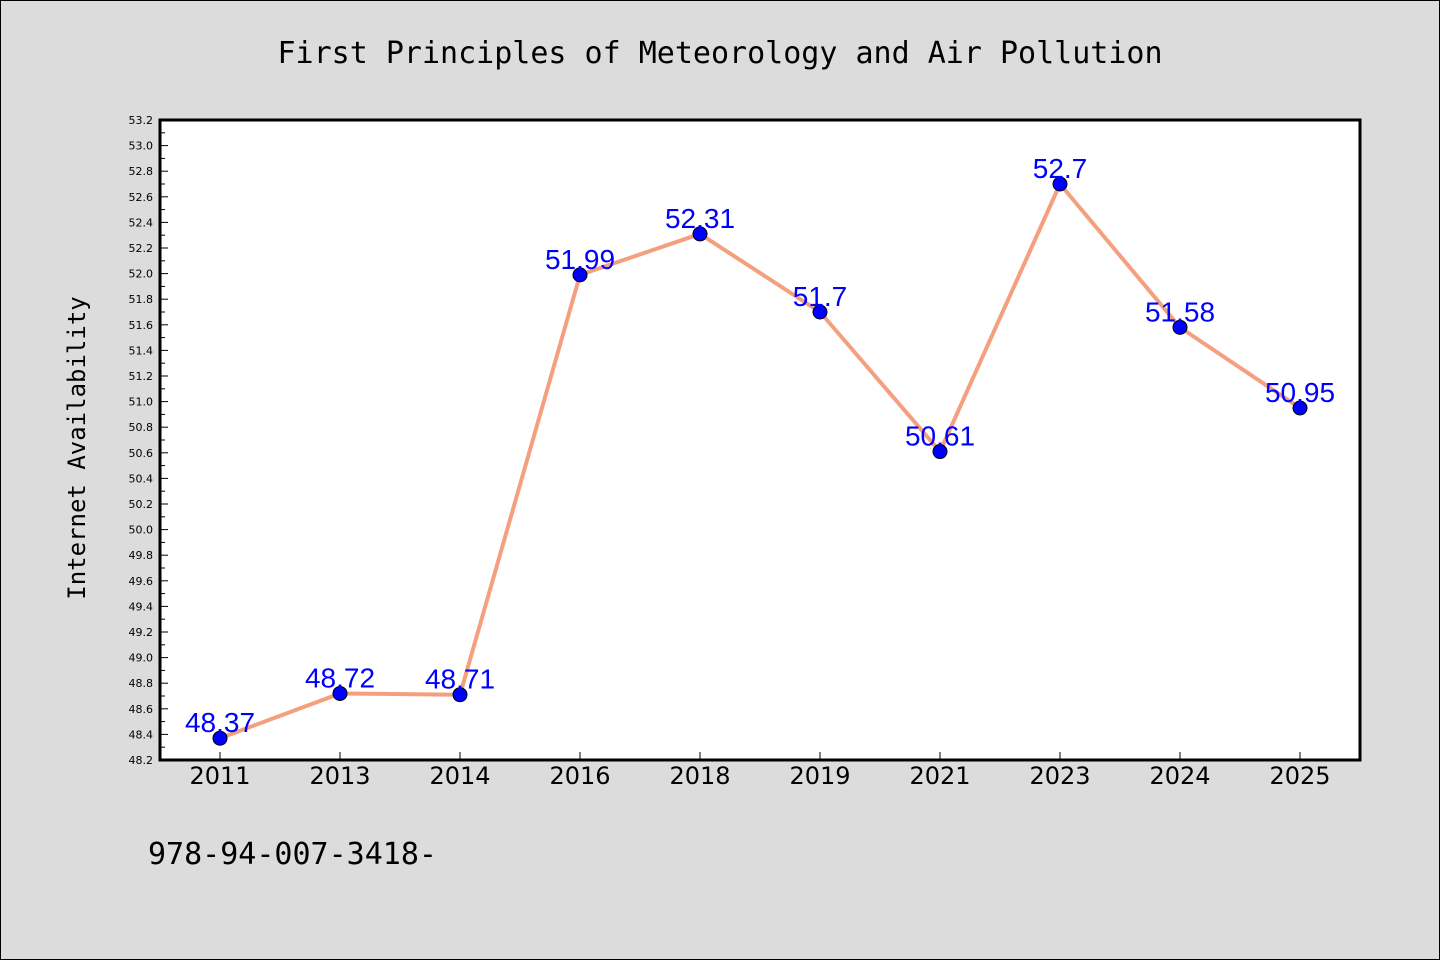 Image resolution: width=1440 pixels, height=960 pixels. I want to click on x-tick-label: 2018, so click(699, 776).